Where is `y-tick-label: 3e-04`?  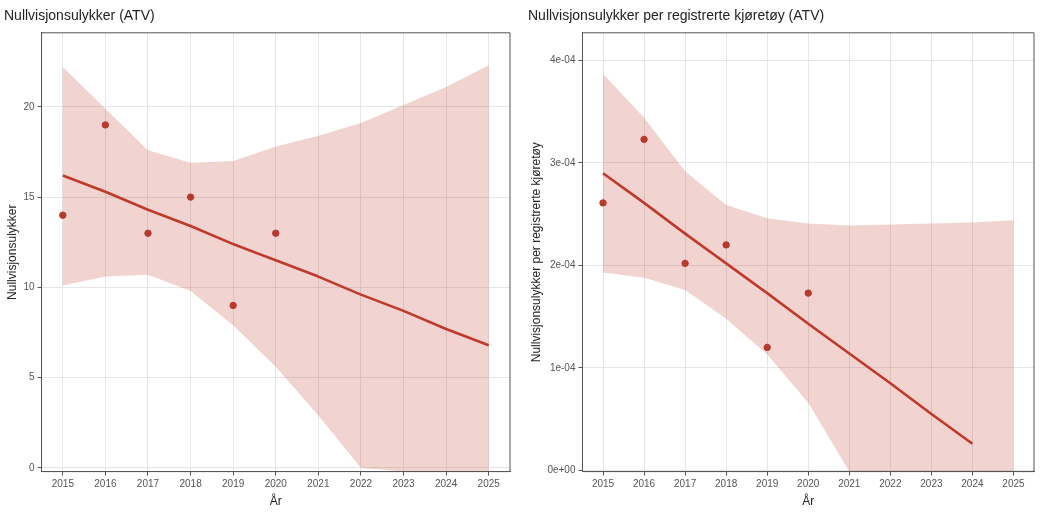
y-tick-label: 3e-04 is located at coordinates (562, 162).